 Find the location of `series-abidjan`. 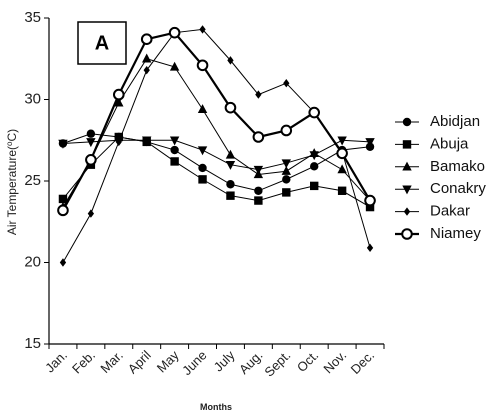

series-abidjan is located at coordinates (216, 162).